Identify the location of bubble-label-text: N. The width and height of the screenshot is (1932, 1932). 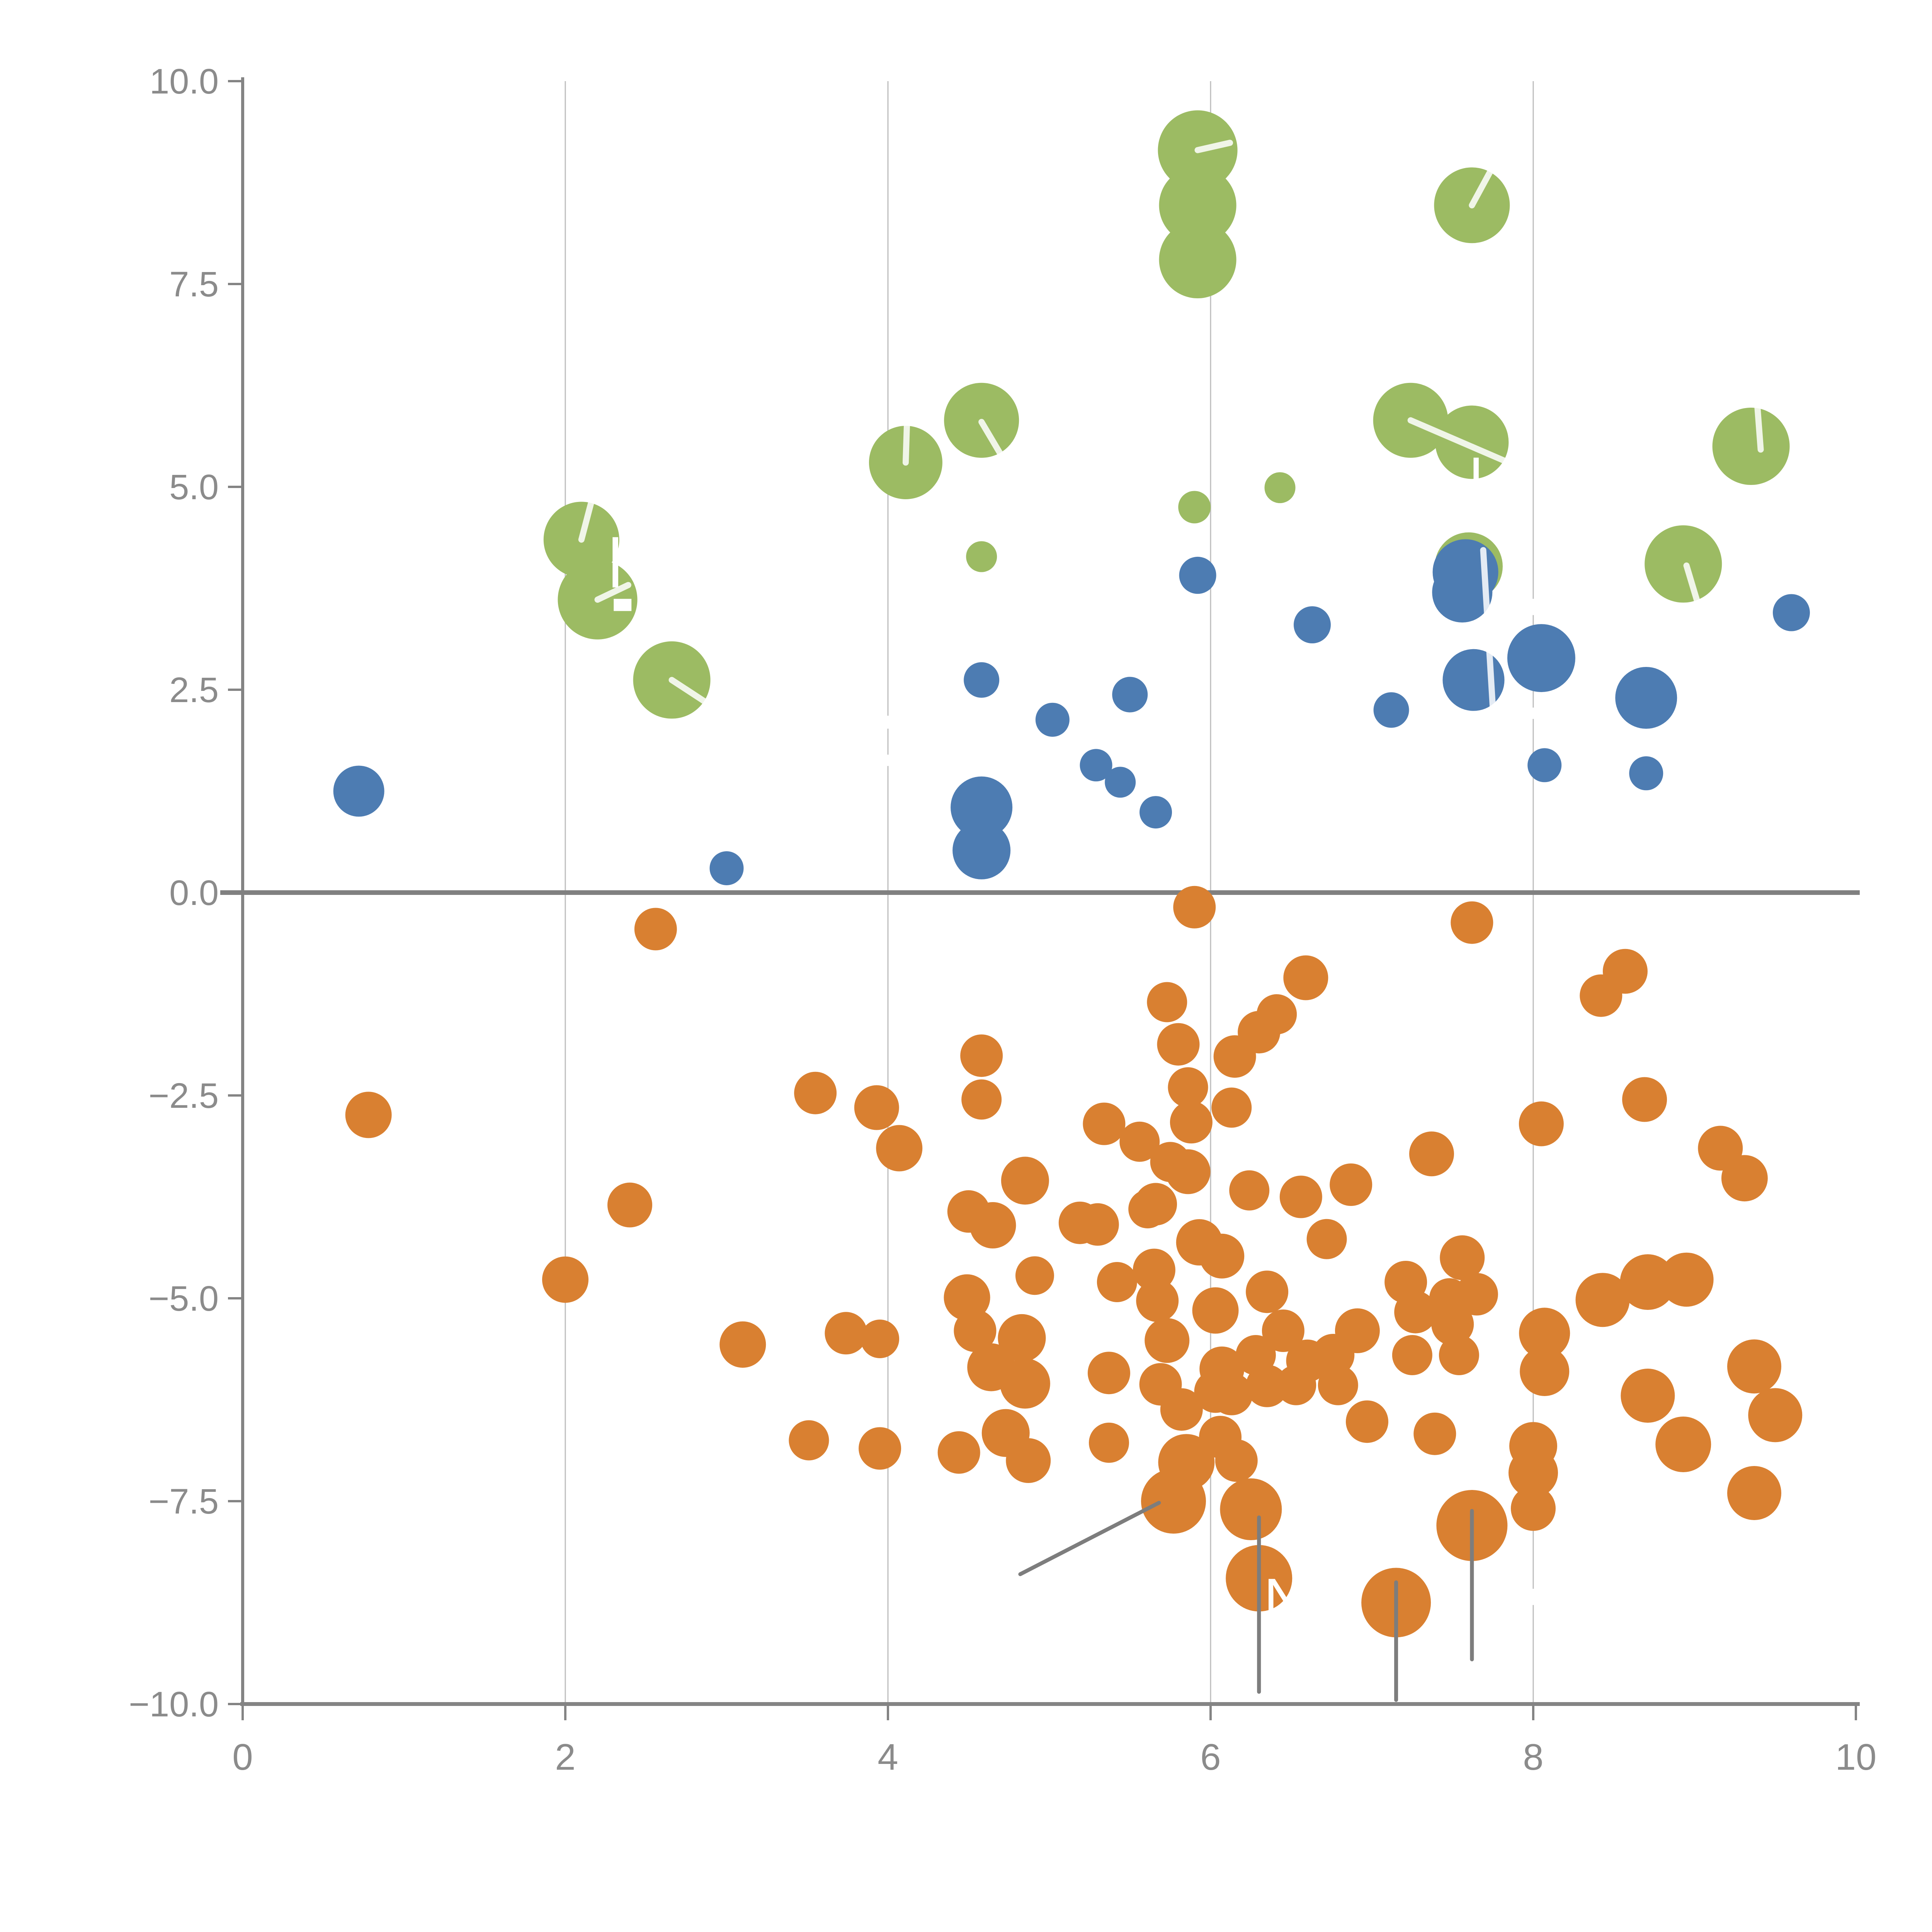
(1285, 1599).